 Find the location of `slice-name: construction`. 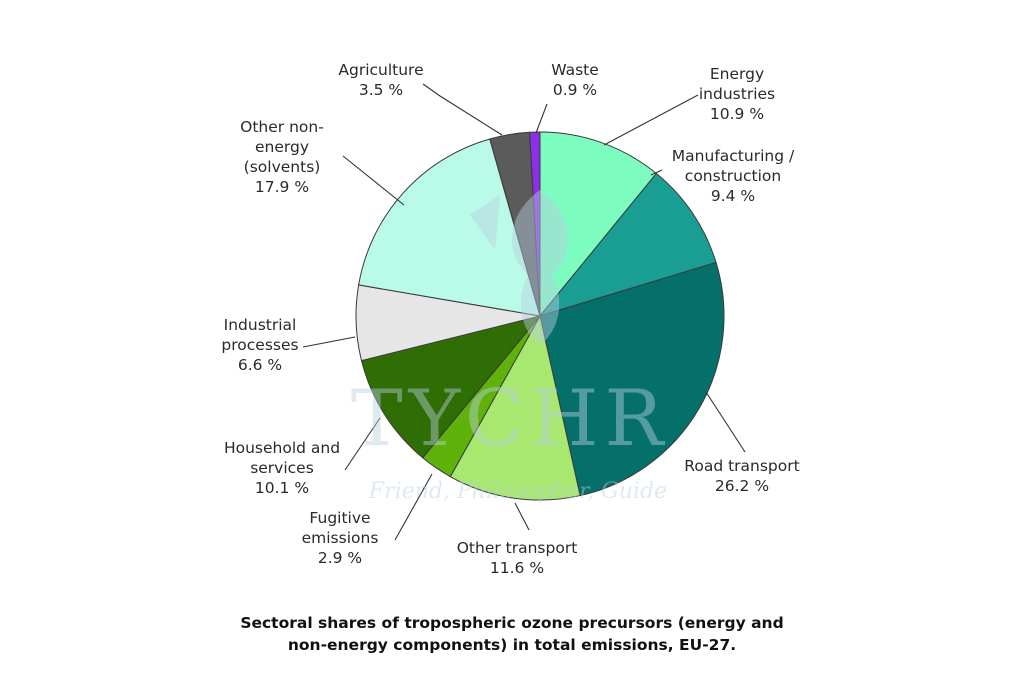

slice-name: construction is located at coordinates (733, 176).